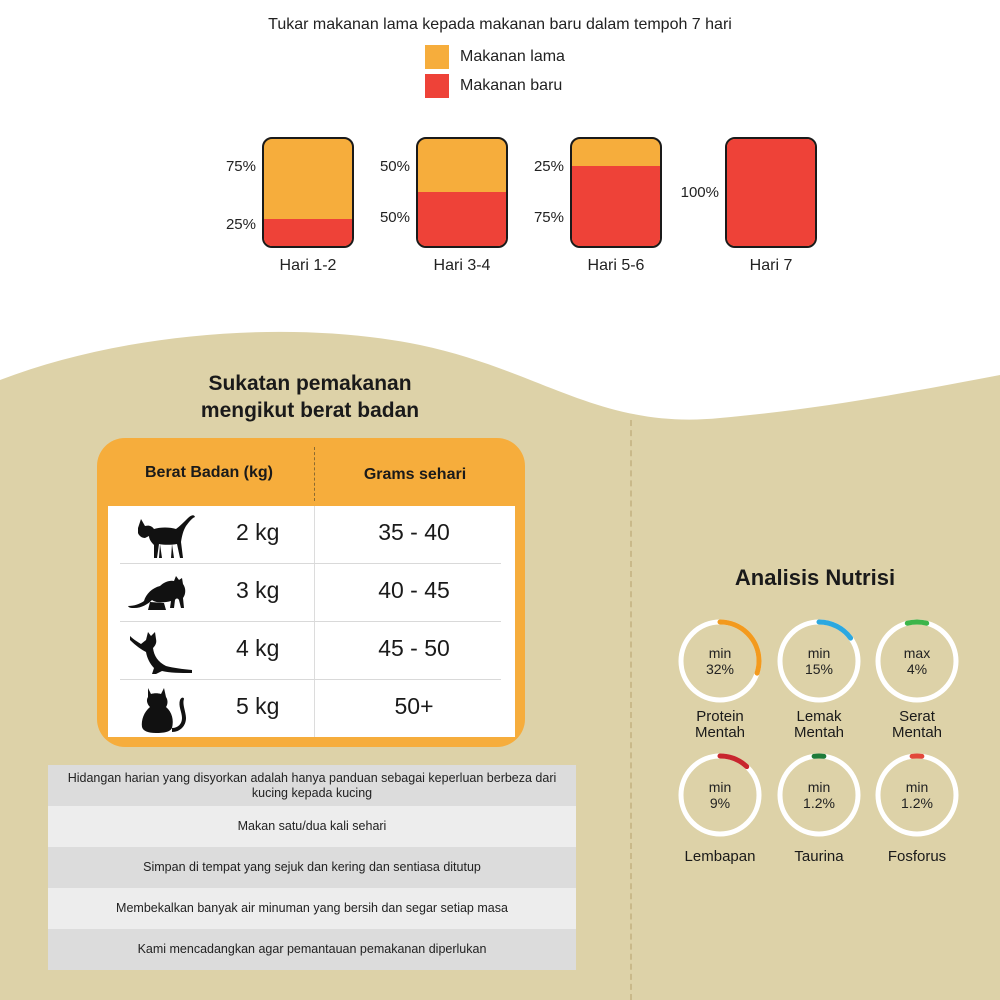  I want to click on col-header-grams: Grams sehari, so click(415, 474).